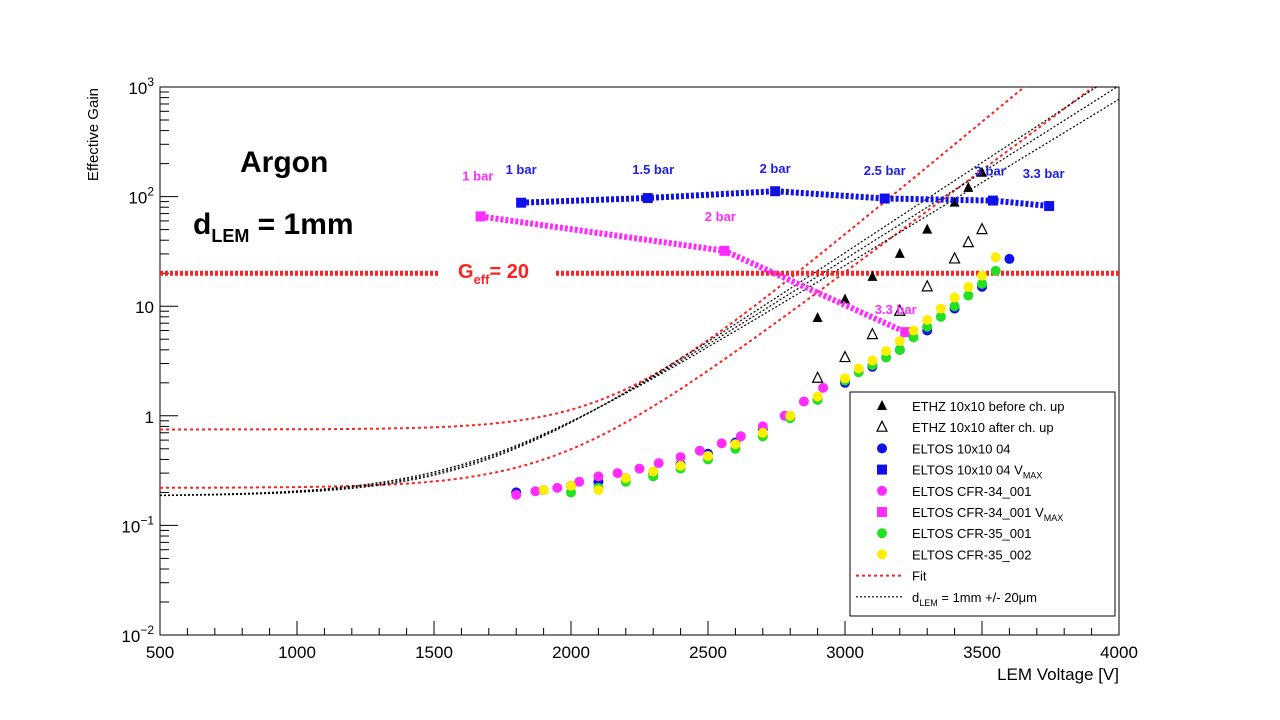  Describe the element at coordinates (230, 236) in the screenshot. I see `dlem-sub: LEM` at that location.